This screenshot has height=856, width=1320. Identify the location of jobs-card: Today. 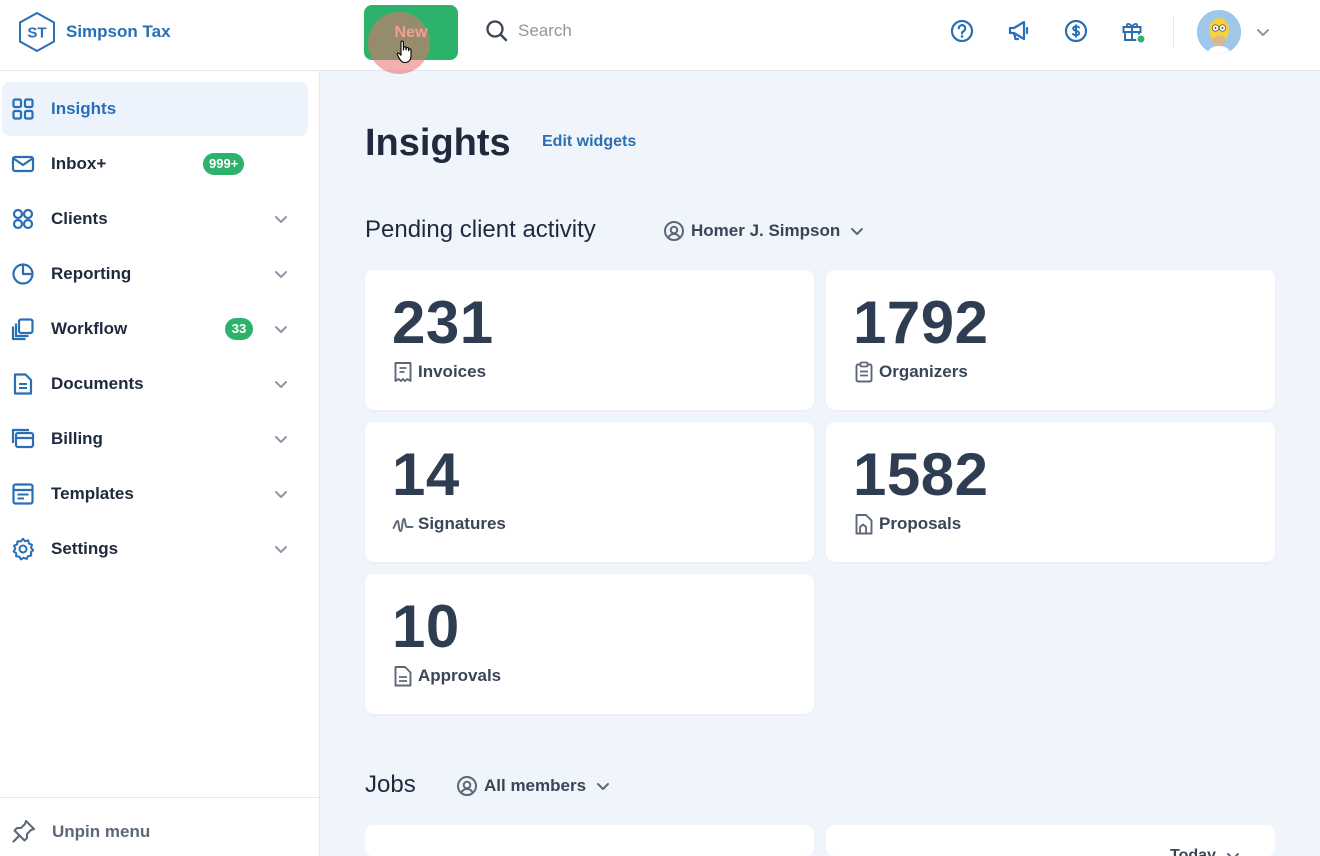
(1050, 840).